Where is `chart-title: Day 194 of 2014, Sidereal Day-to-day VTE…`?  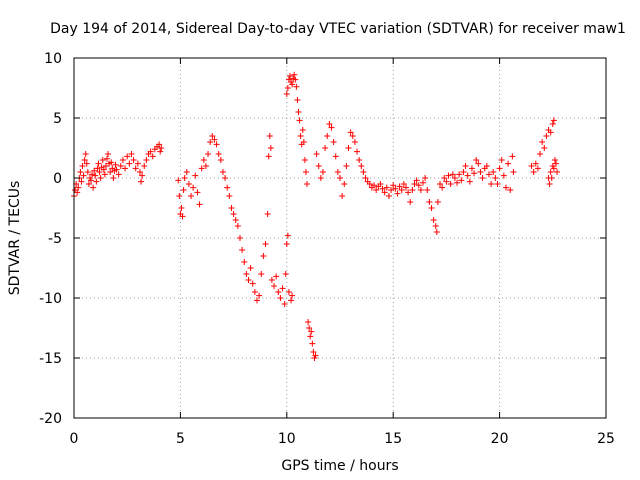 chart-title: Day 194 of 2014, Sidereal Day-to-day VTE… is located at coordinates (338, 29).